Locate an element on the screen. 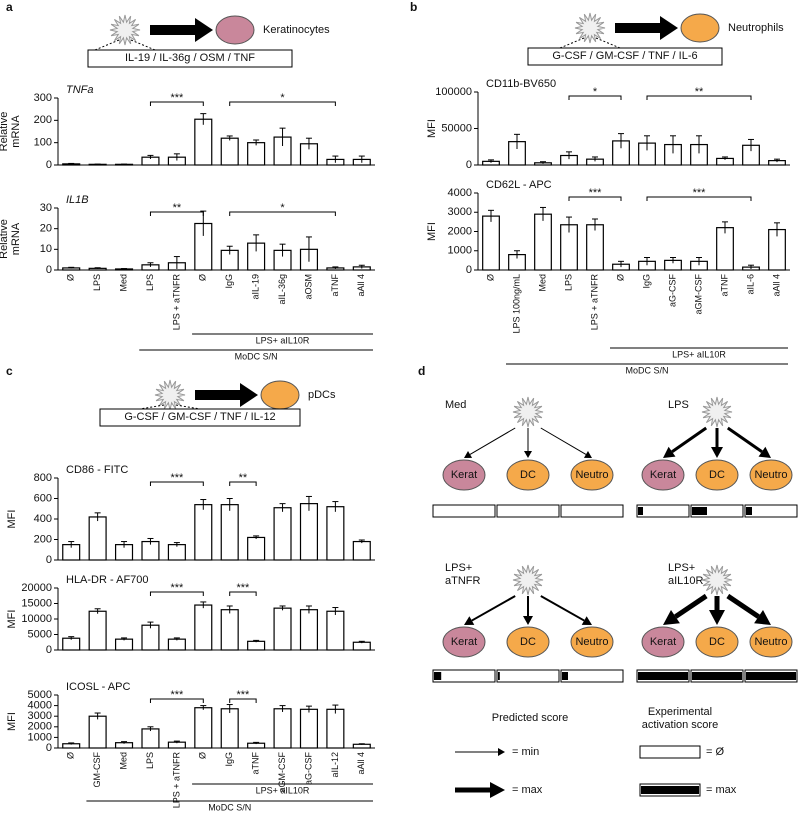 Image resolution: width=800 pixels, height=814 pixels. y-tick-label: 10000 is located at coordinates (36, 619).